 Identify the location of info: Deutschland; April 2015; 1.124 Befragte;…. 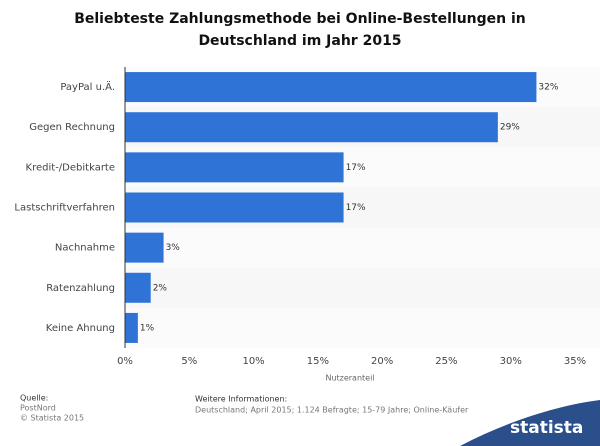
(332, 410).